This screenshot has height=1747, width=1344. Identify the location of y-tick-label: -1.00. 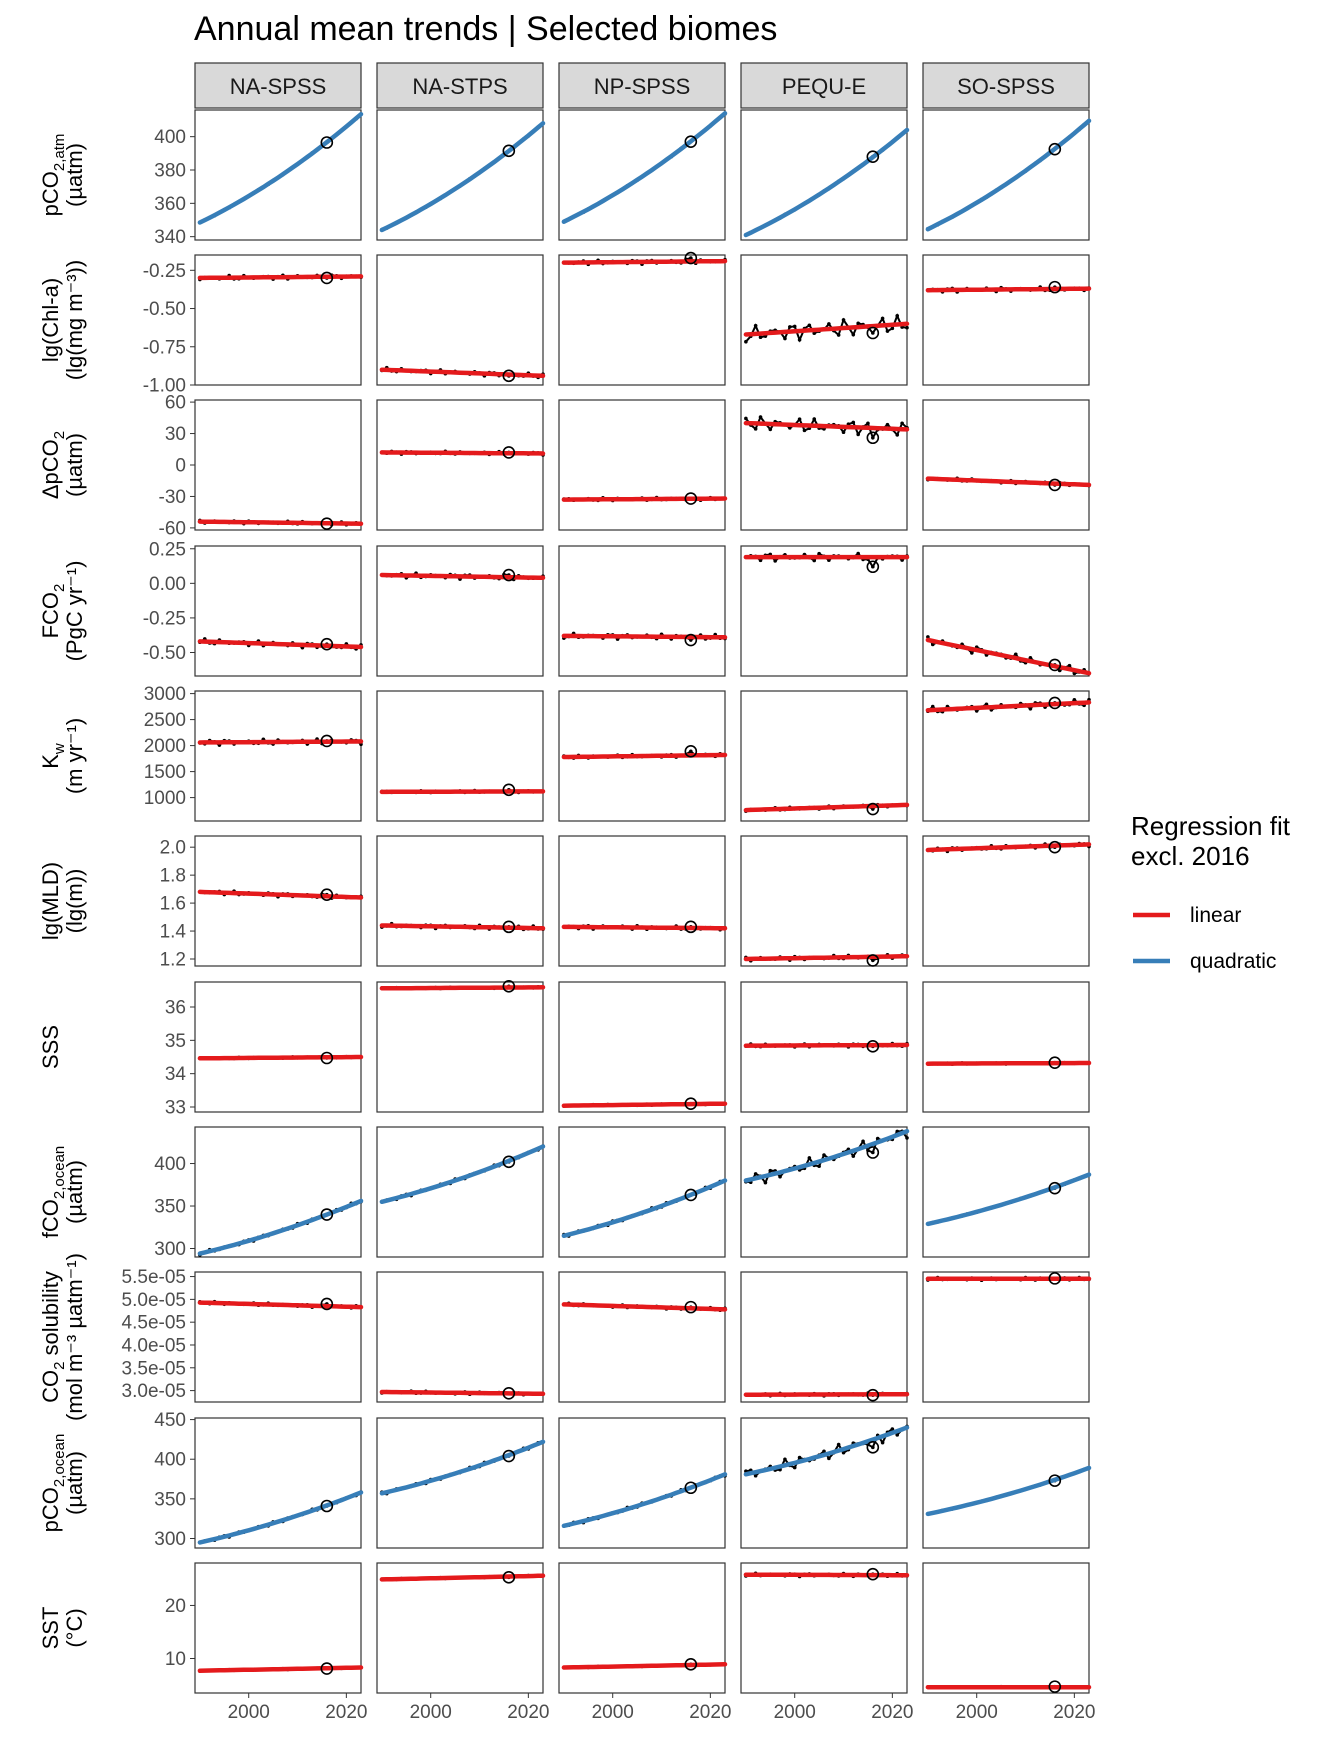
(164, 386).